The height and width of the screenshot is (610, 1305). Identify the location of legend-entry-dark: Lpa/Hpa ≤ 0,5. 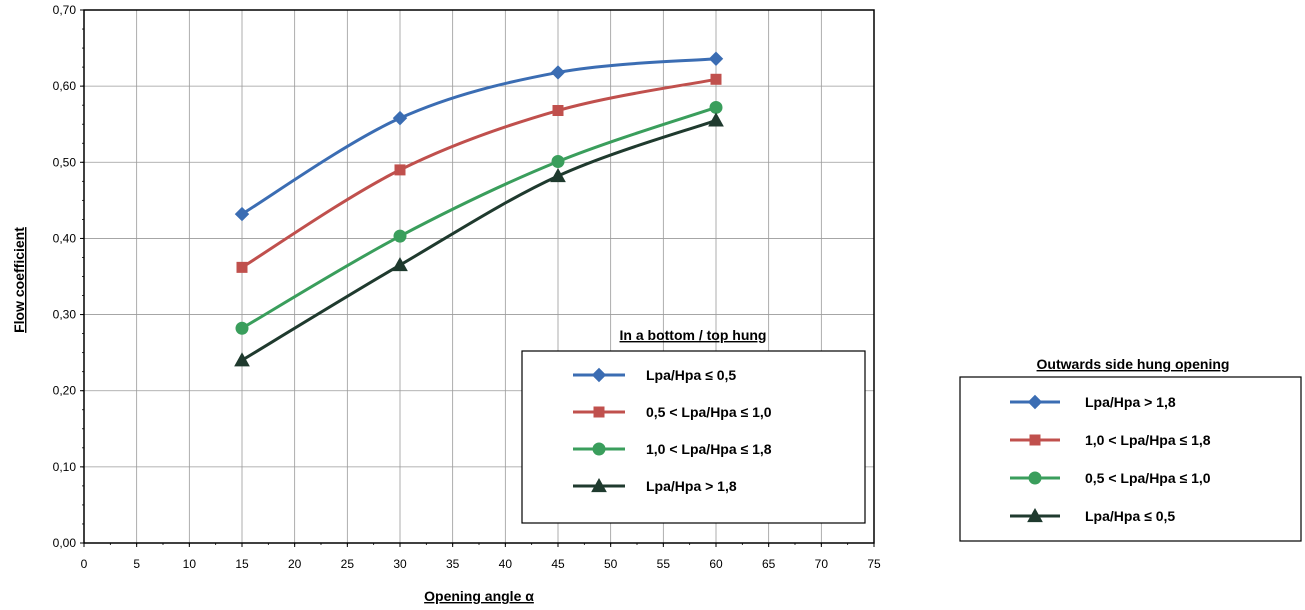
(1092, 515).